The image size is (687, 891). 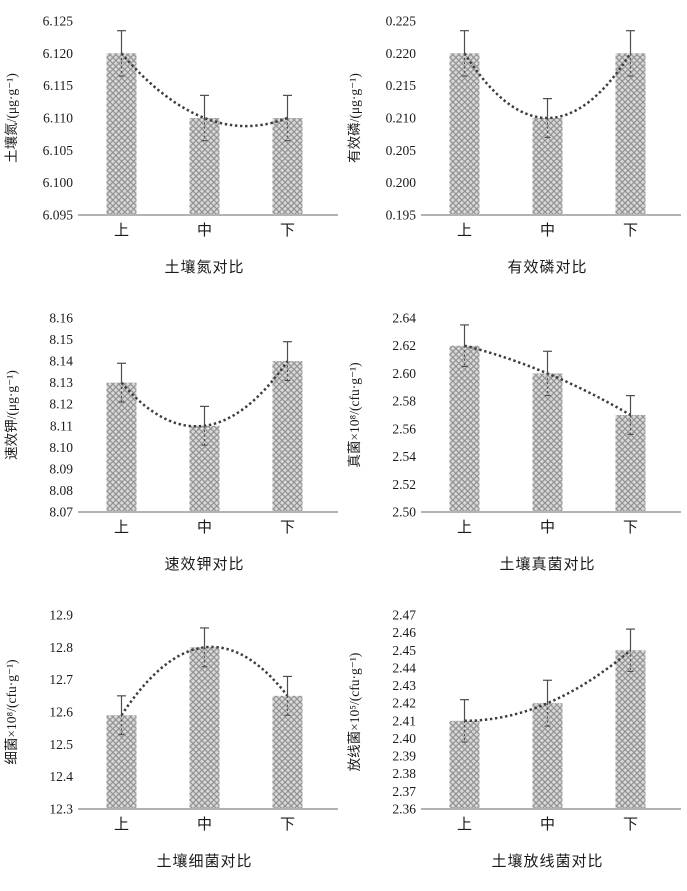 What do you see at coordinates (404, 345) in the screenshot?
I see `y-tick-label: 2.62` at bounding box center [404, 345].